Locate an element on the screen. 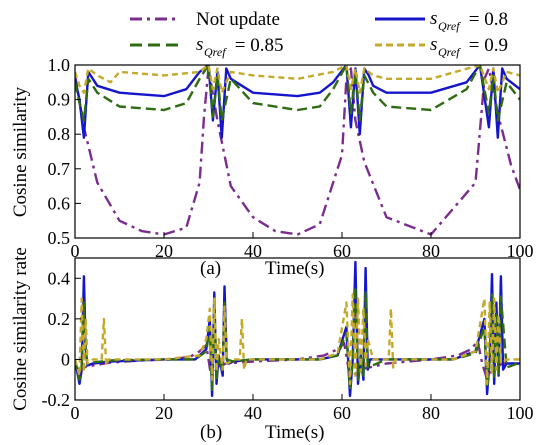 The height and width of the screenshot is (445, 550). legend-subscript-s08: Qref is located at coordinates (449, 26).